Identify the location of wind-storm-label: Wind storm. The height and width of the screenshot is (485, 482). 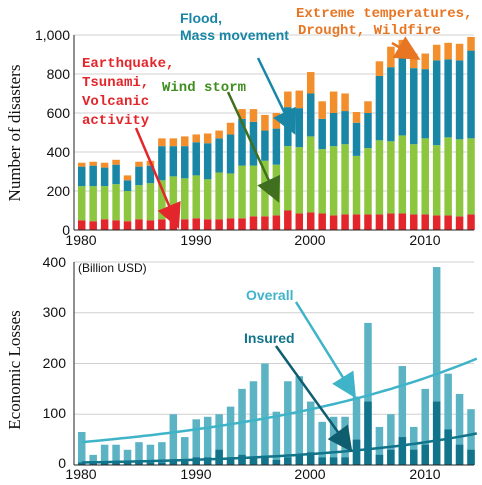
(204, 88).